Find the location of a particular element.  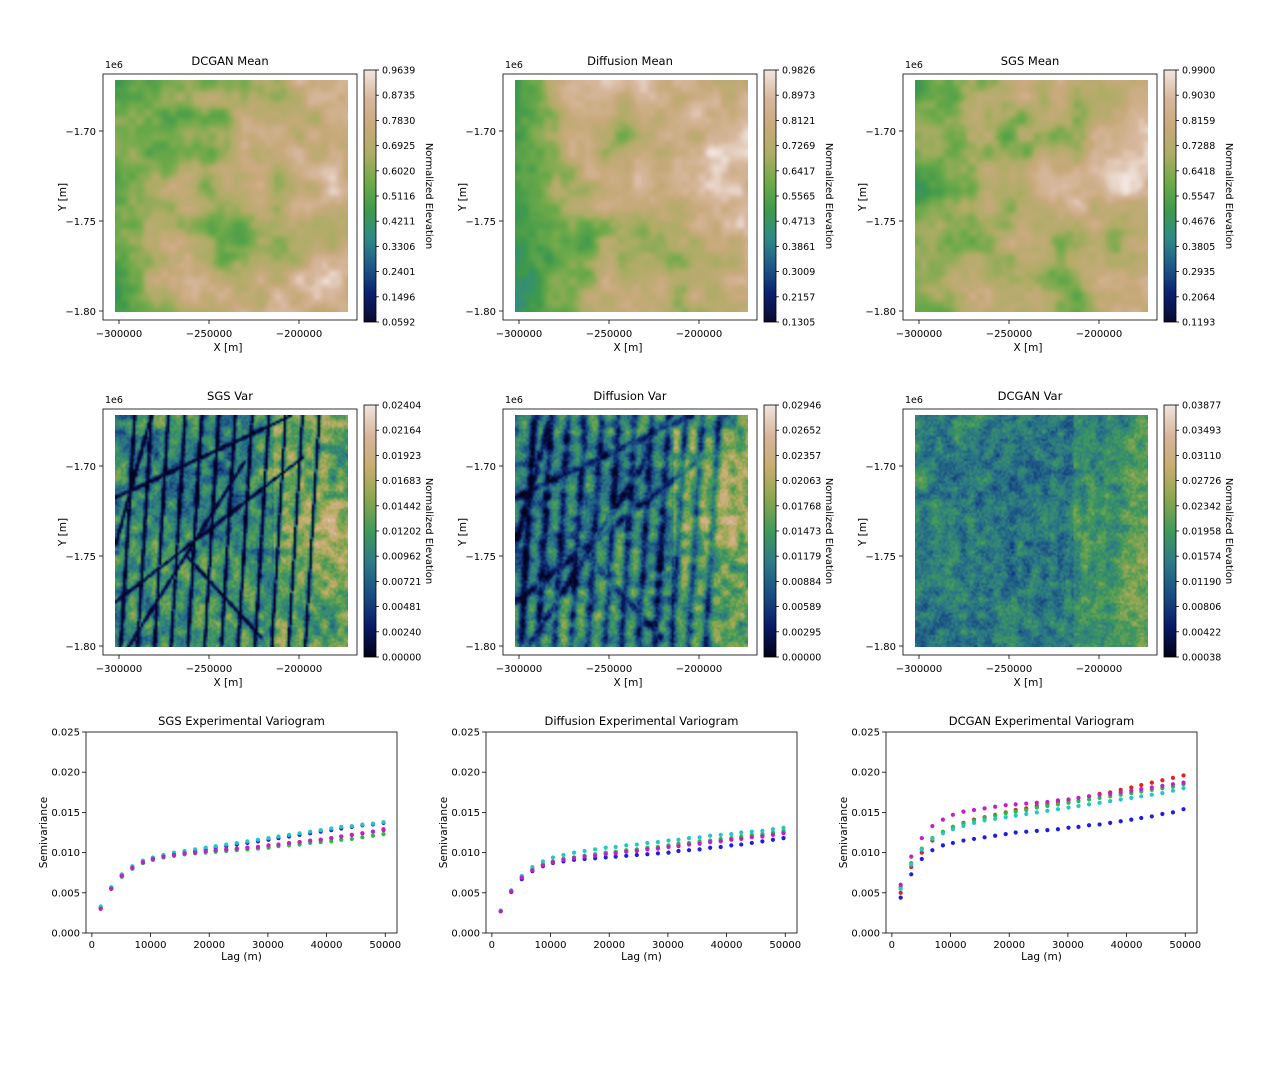

chart-title: Diffusion Var is located at coordinates (629, 396).